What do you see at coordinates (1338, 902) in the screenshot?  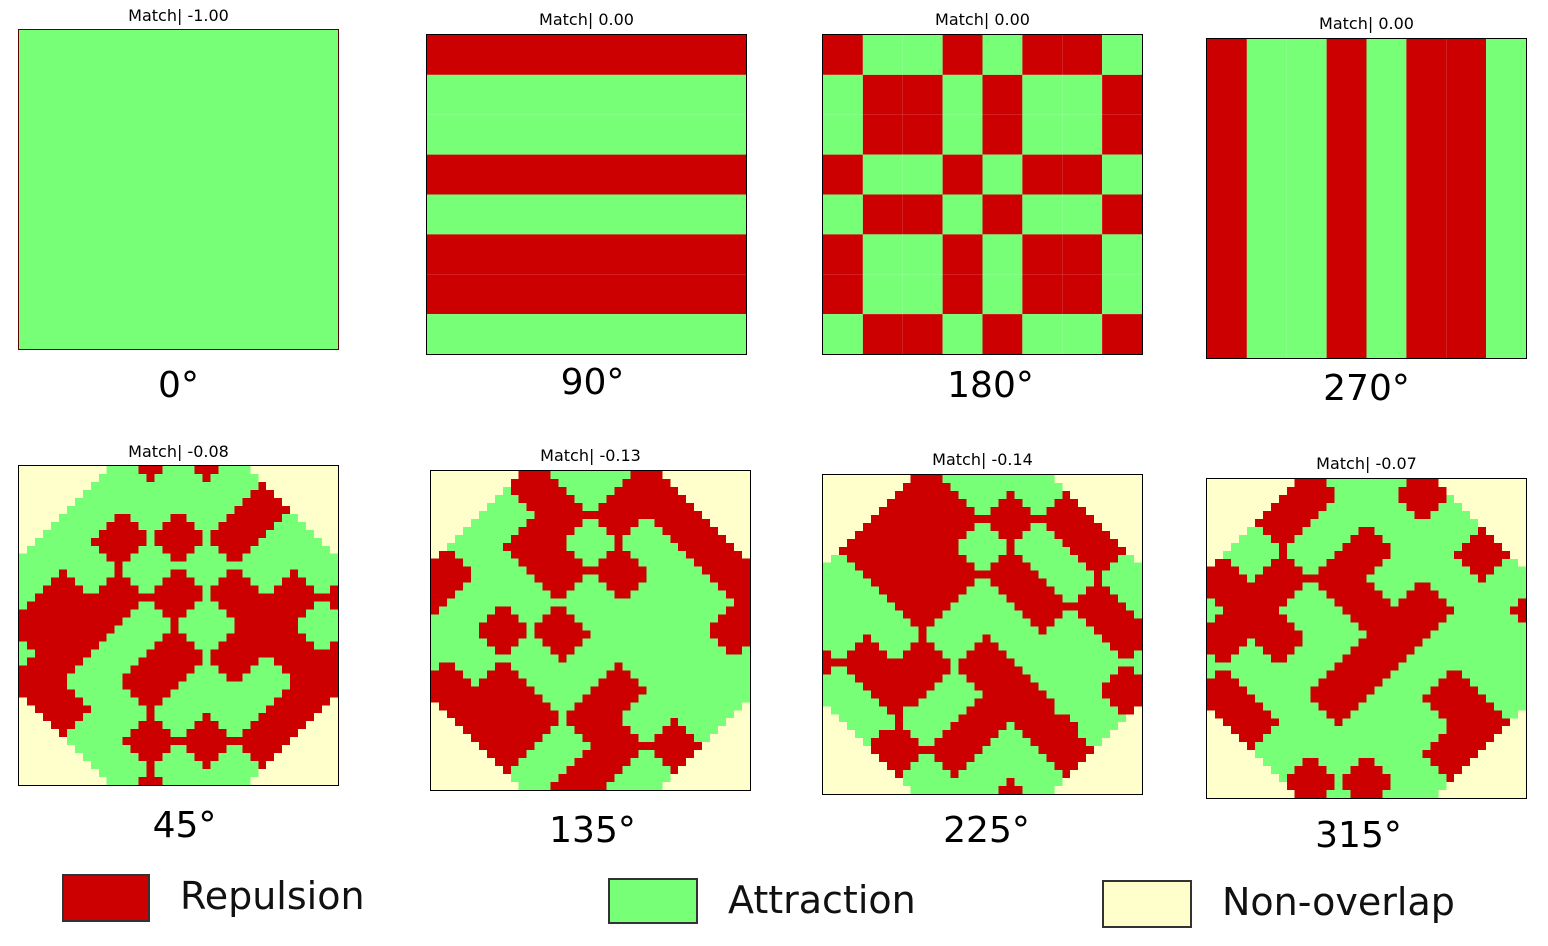 I see `legend-label-non-overlap: Non-overlap` at bounding box center [1338, 902].